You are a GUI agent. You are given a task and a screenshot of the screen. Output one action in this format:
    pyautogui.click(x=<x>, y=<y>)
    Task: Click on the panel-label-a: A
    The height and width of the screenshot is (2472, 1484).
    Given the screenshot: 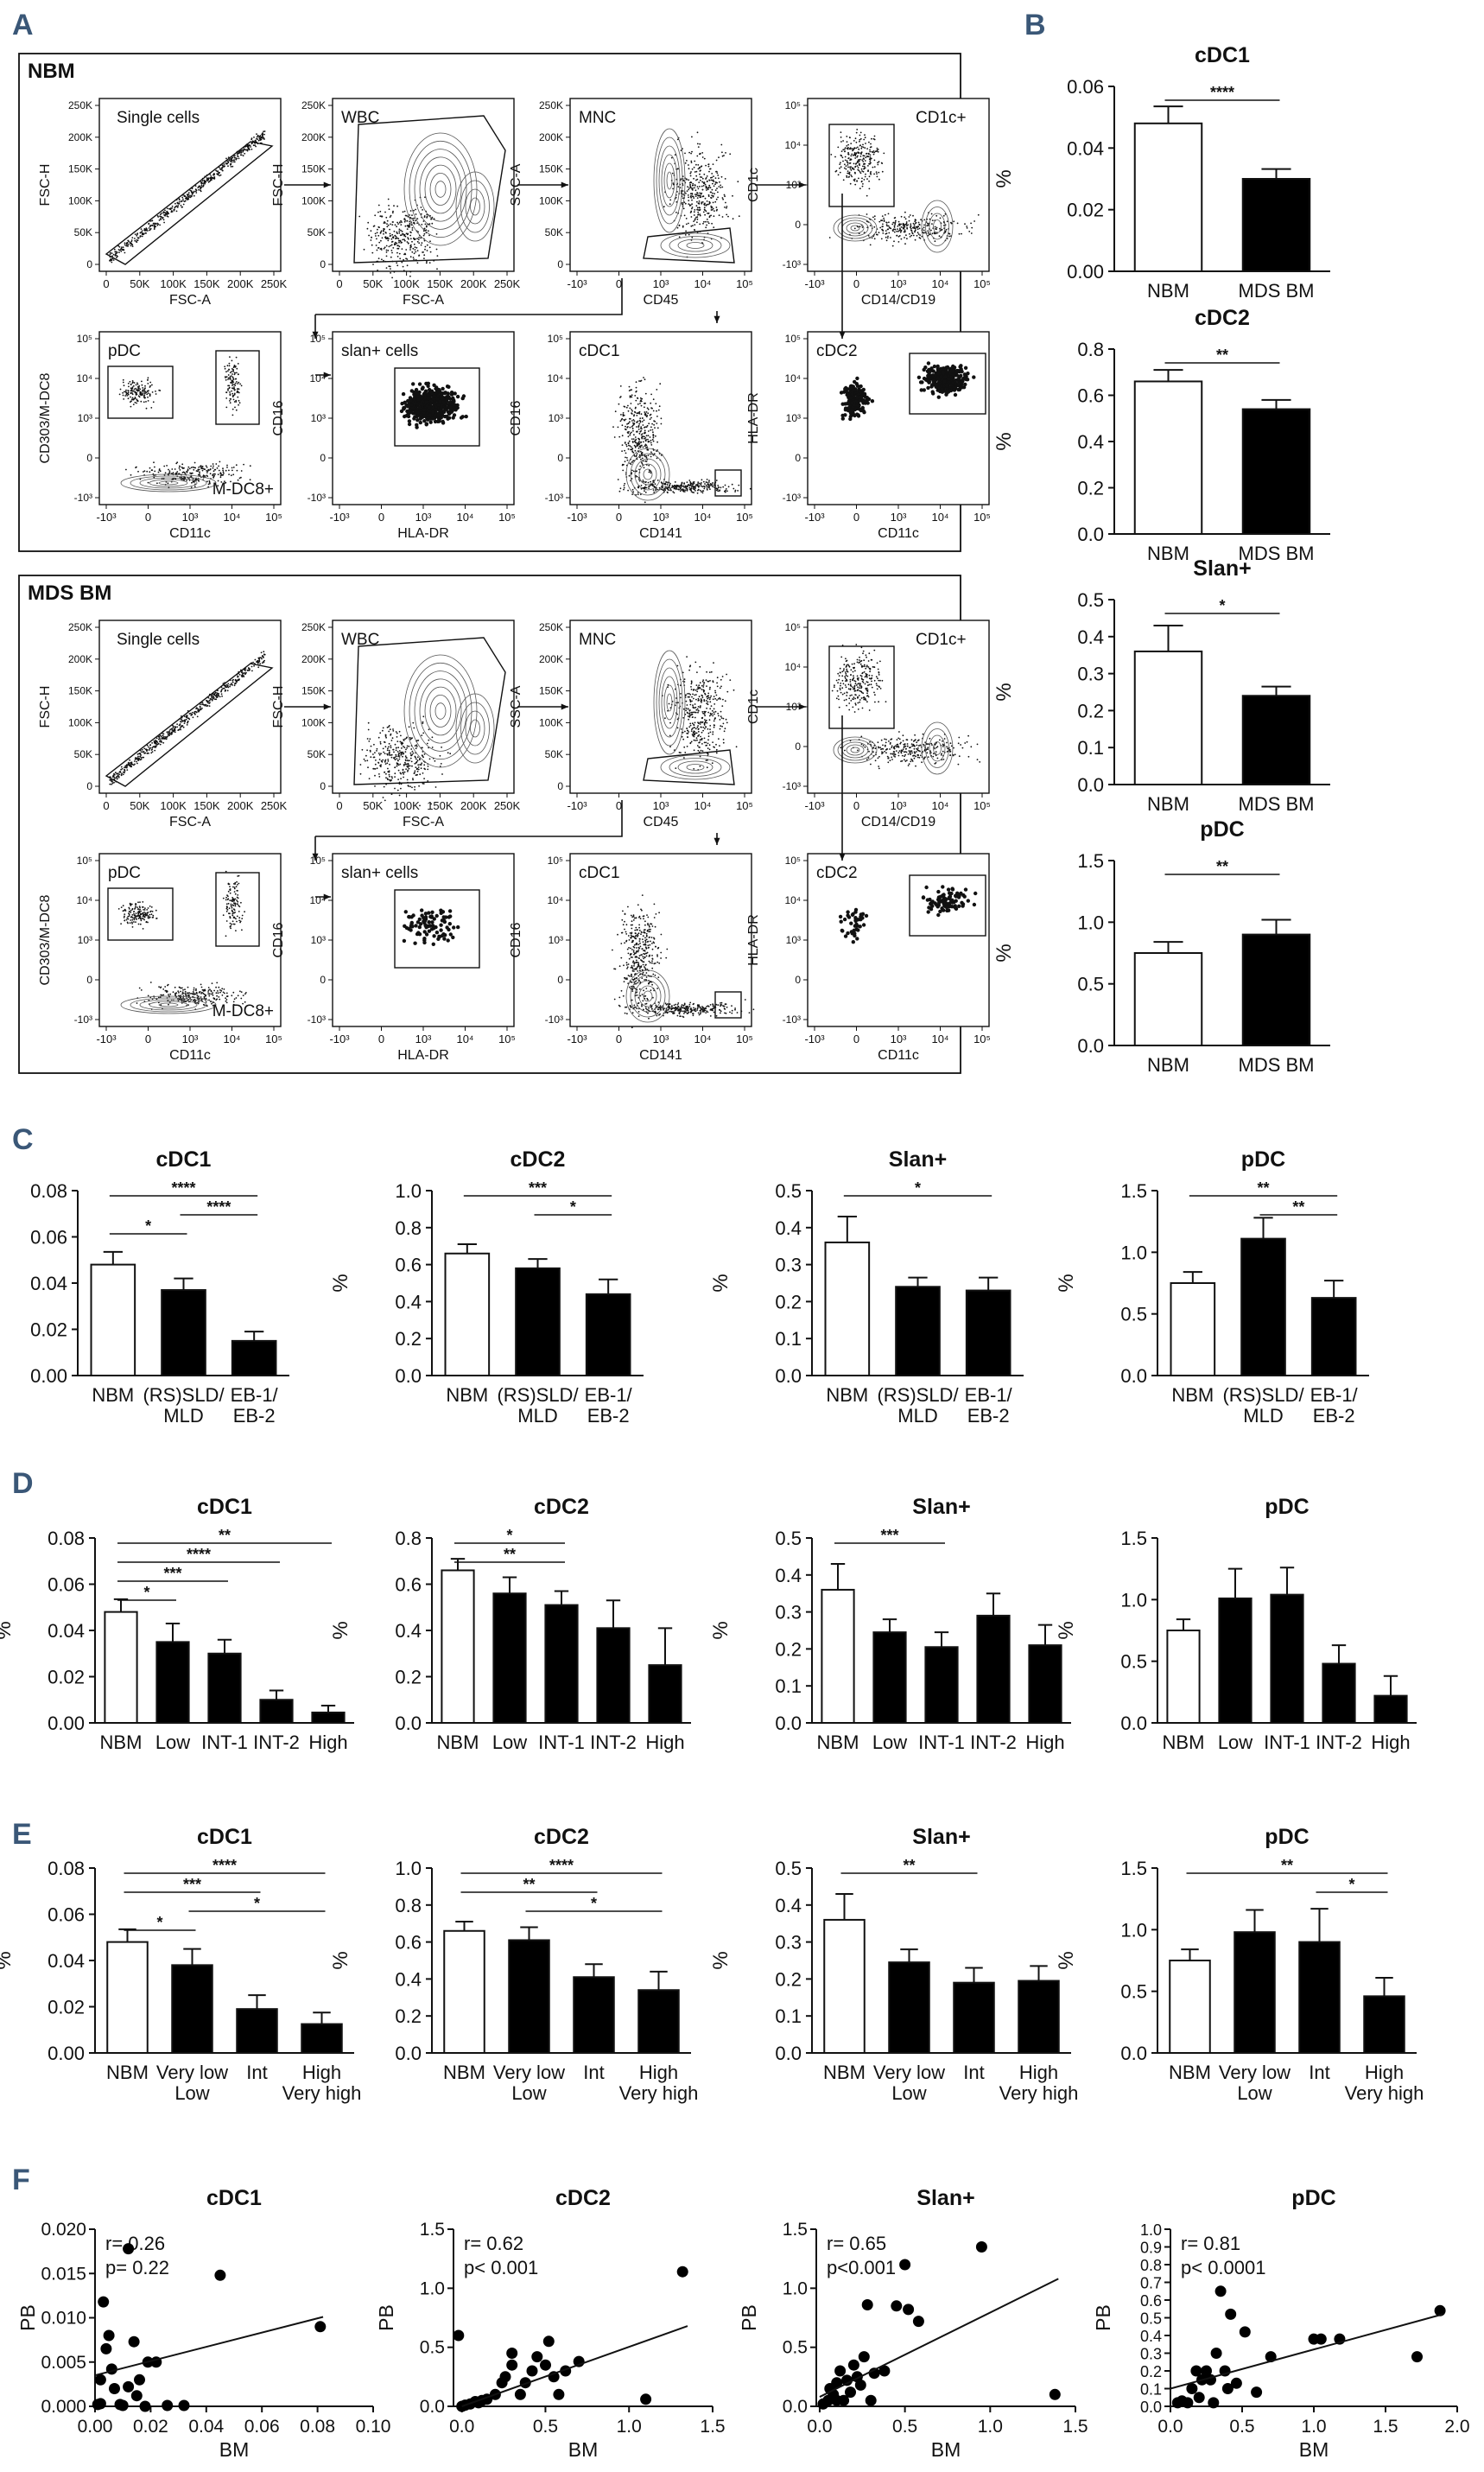 What is the action you would take?
    pyautogui.click(x=23, y=25)
    